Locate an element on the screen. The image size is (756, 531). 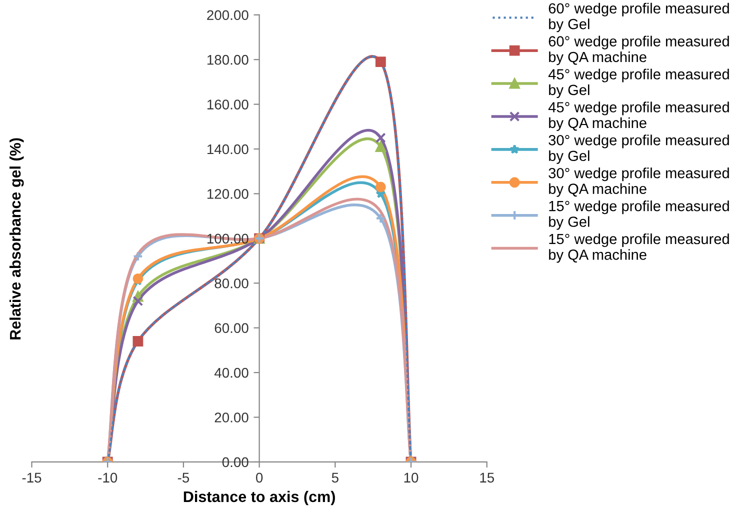
x-tick-label: 0 is located at coordinates (259, 477).